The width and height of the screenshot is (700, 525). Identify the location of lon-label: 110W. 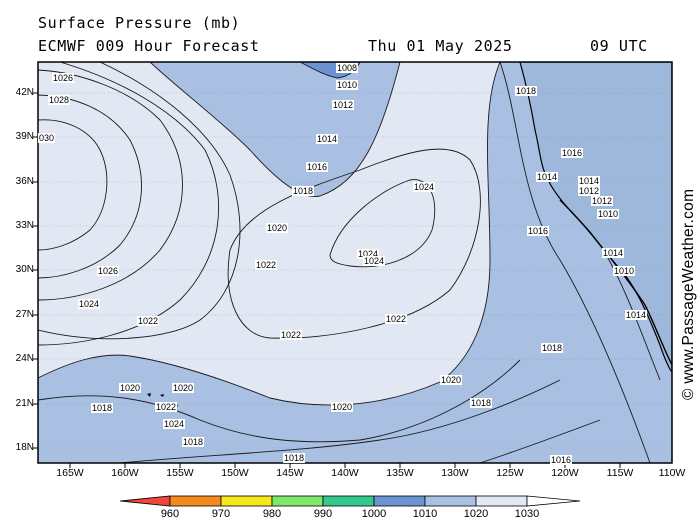
(672, 473).